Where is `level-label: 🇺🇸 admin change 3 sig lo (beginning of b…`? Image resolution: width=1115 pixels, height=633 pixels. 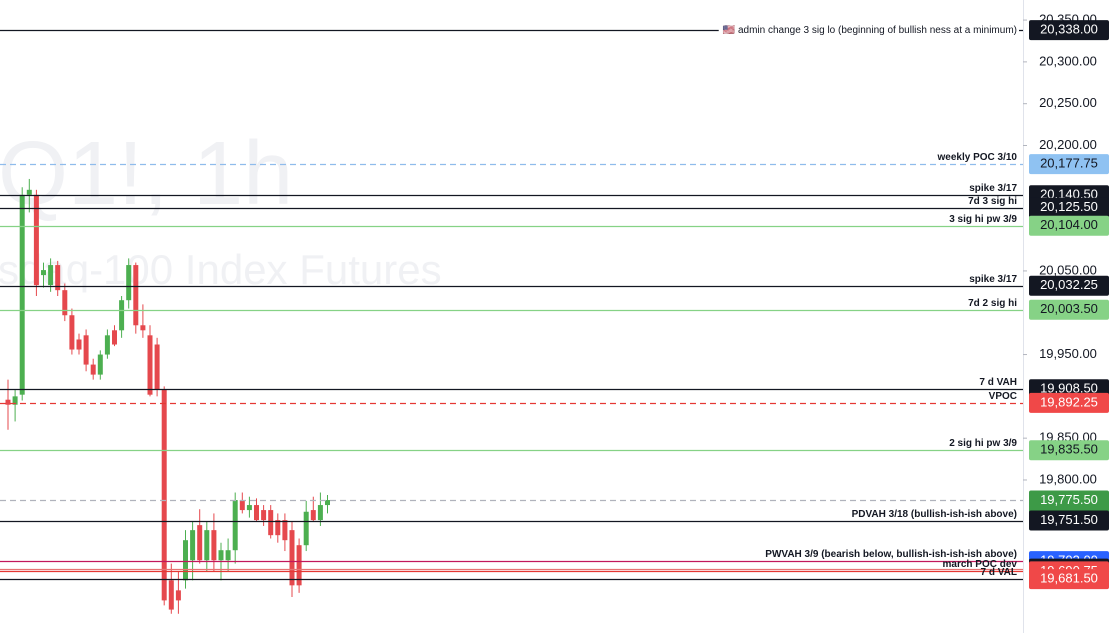 level-label: 🇺🇸 admin change 3 sig lo (beginning of b… is located at coordinates (870, 30).